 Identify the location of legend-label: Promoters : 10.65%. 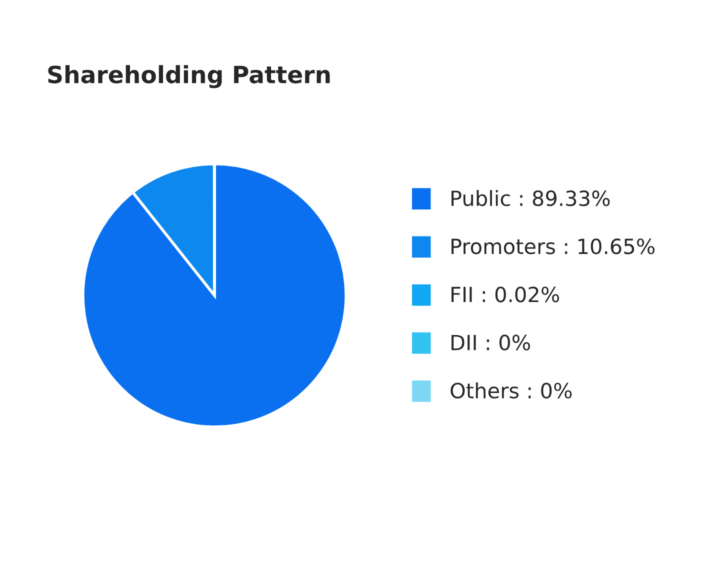
(553, 246).